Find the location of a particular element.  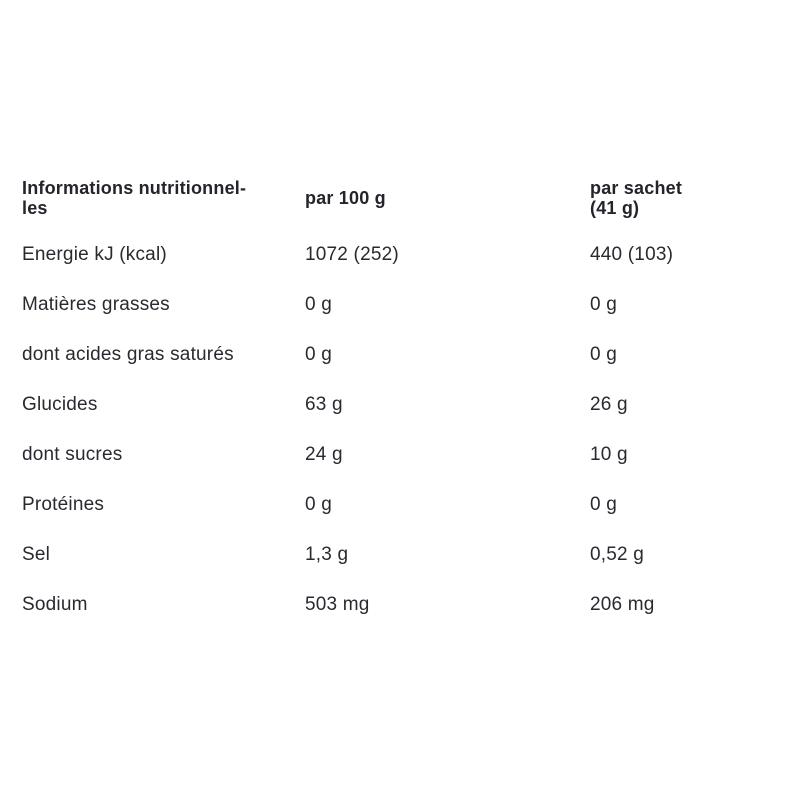

value-per-sachet-dont-sucres: 10 g is located at coordinates (609, 454).